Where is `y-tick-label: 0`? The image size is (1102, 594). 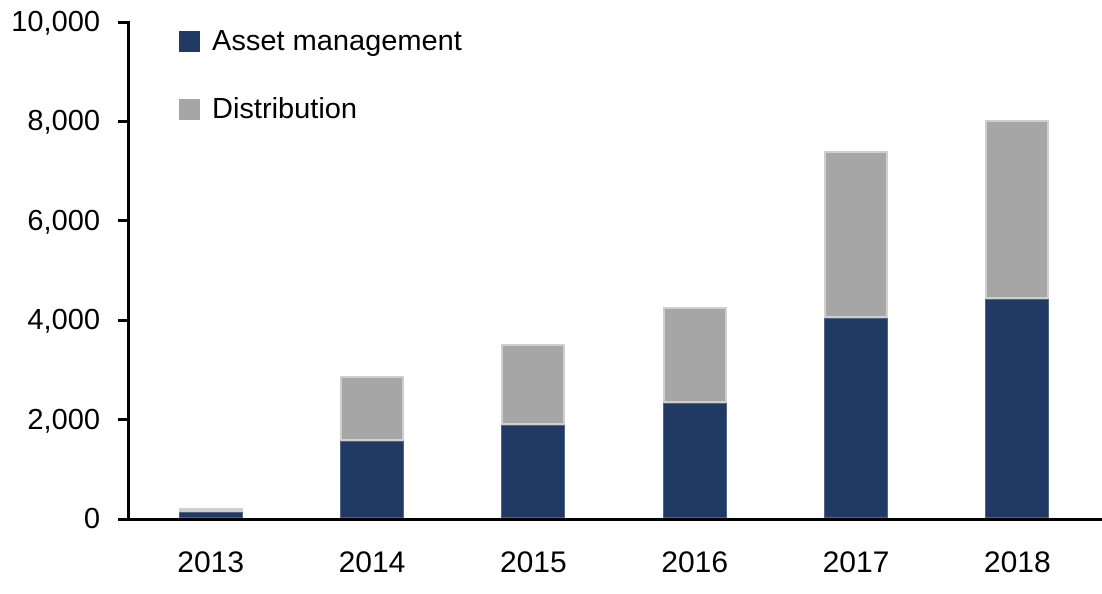
y-tick-label: 0 is located at coordinates (91, 519).